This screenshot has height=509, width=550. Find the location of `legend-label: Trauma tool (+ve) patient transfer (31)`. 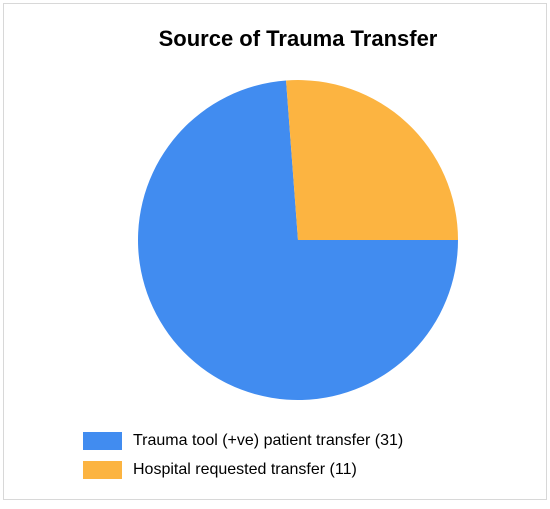

legend-label: Trauma tool (+ve) patient transfer (31) is located at coordinates (268, 440).